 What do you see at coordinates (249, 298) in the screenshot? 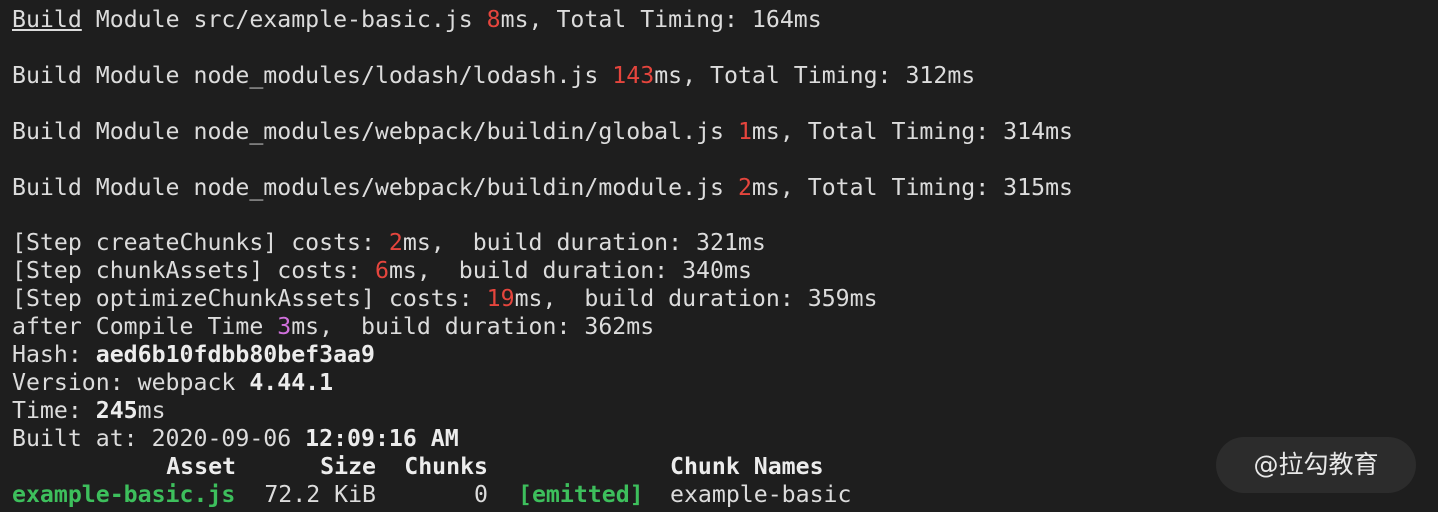
I see `log-text: [Step optimizeChunkAssets] costs:` at bounding box center [249, 298].